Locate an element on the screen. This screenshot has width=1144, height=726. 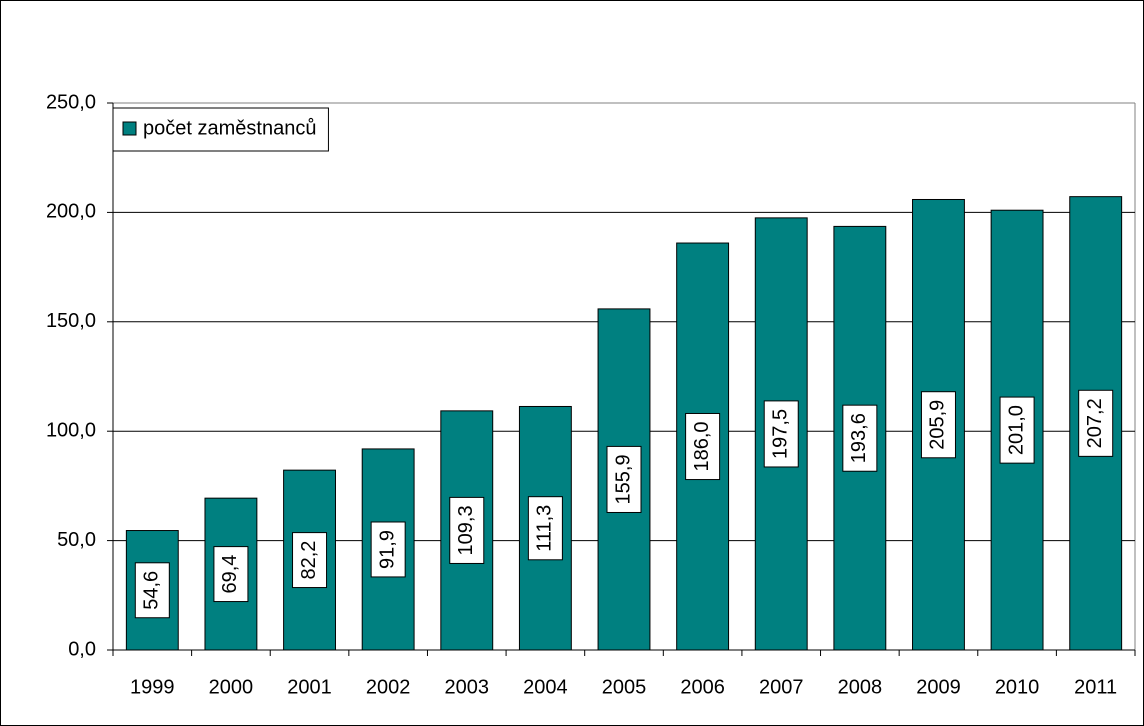
x-tick-label: 2006 is located at coordinates (702, 687).